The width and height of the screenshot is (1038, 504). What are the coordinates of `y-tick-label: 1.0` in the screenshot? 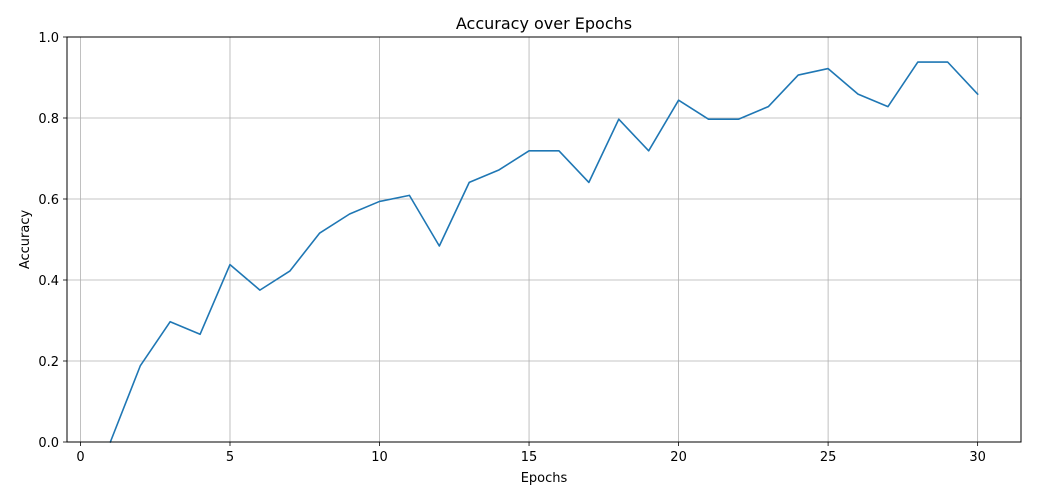 It's located at (48, 38).